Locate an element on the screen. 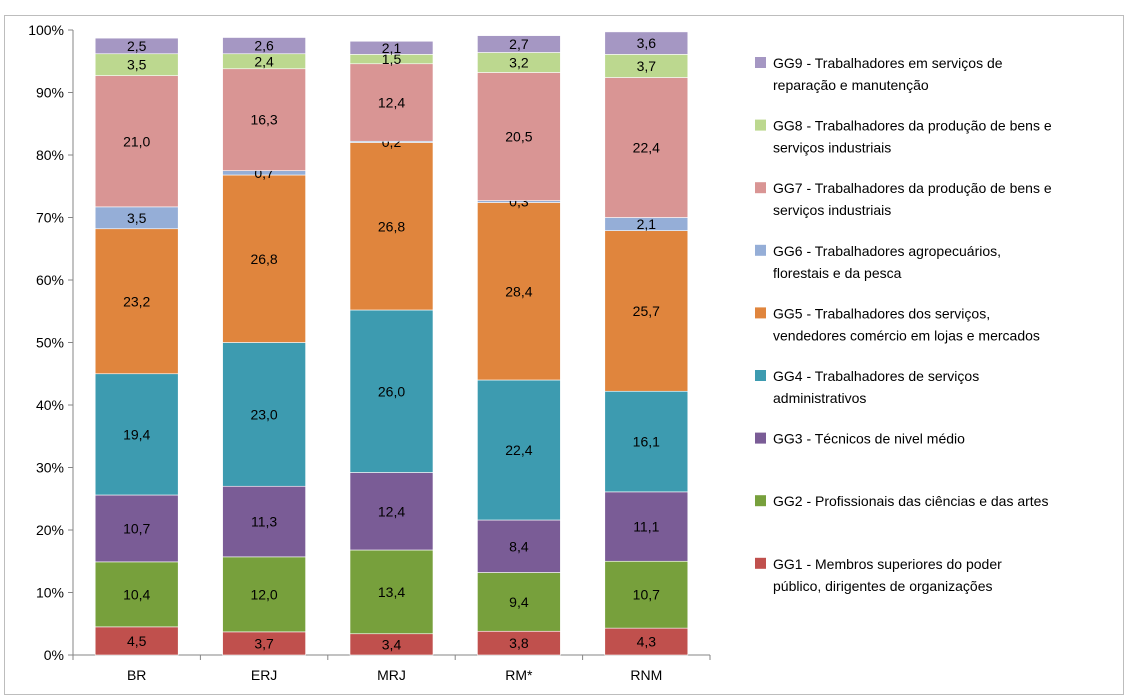  data-label: 3,5 is located at coordinates (137, 218).